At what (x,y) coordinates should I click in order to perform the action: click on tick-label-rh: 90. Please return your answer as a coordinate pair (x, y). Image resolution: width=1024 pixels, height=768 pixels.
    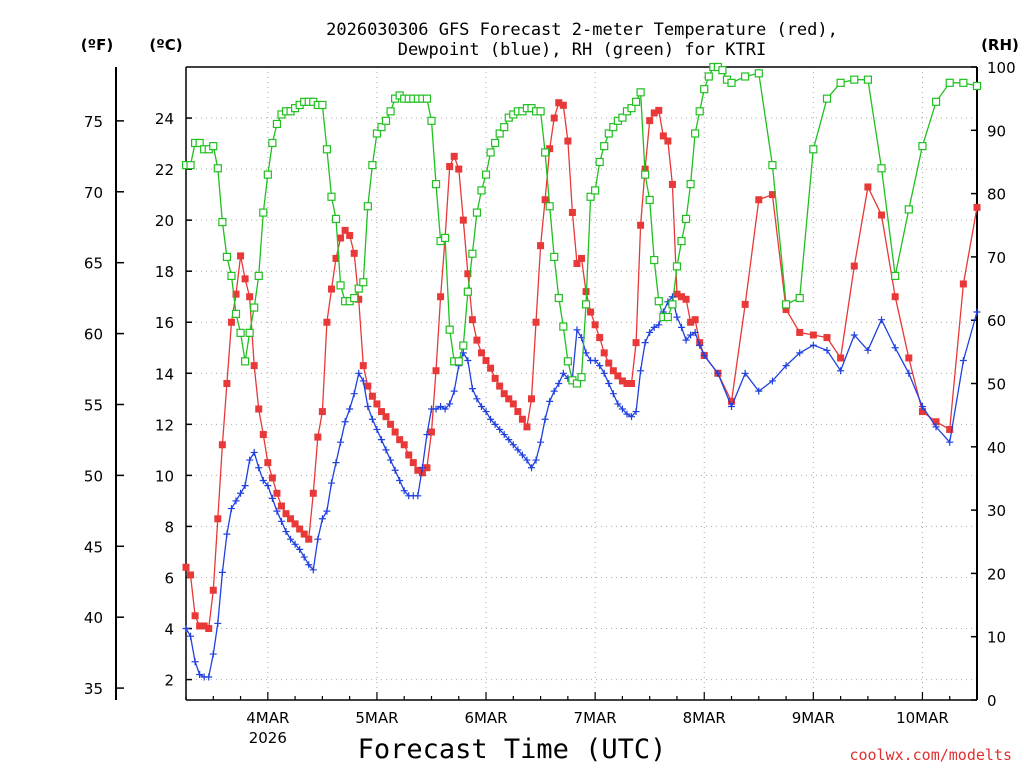
    Looking at the image, I should click on (996, 131).